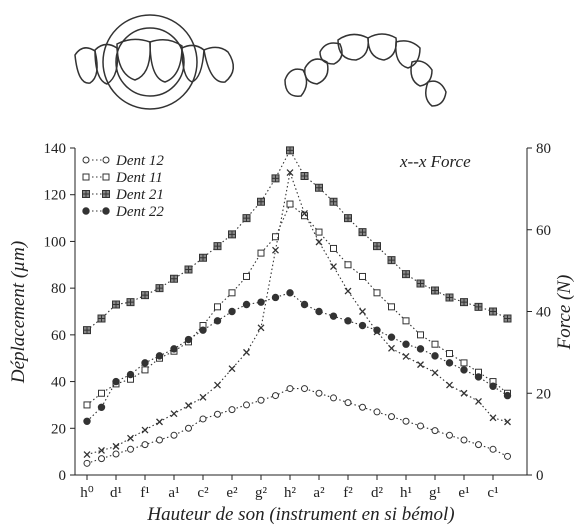  What do you see at coordinates (435, 493) in the screenshot?
I see `x-tick-label: g¹` at bounding box center [435, 493].